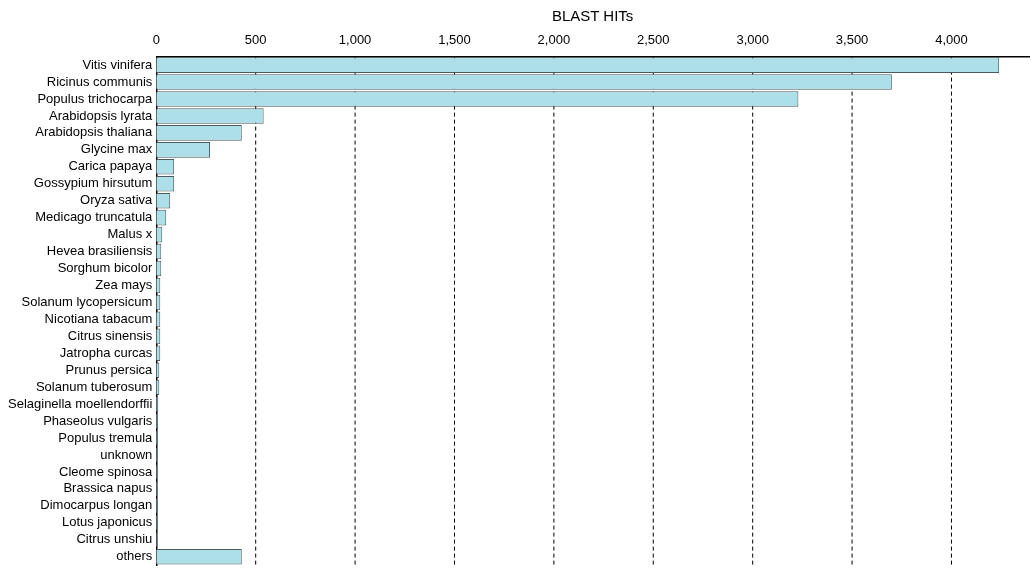 The width and height of the screenshot is (1031, 577). I want to click on y-tick-label: Ricinus communis, so click(99, 81).